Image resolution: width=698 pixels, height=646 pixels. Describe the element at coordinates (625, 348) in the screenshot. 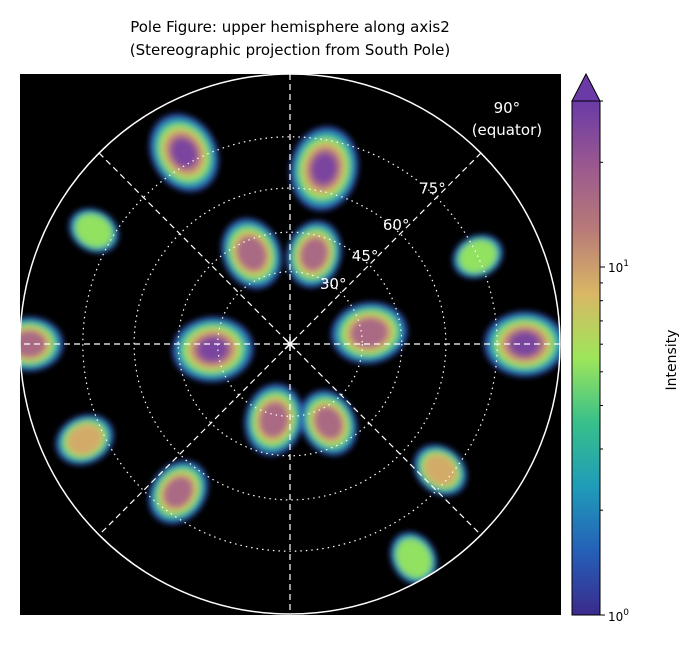

I see `colorbar: 10⁰ 10¹ Intensity` at that location.